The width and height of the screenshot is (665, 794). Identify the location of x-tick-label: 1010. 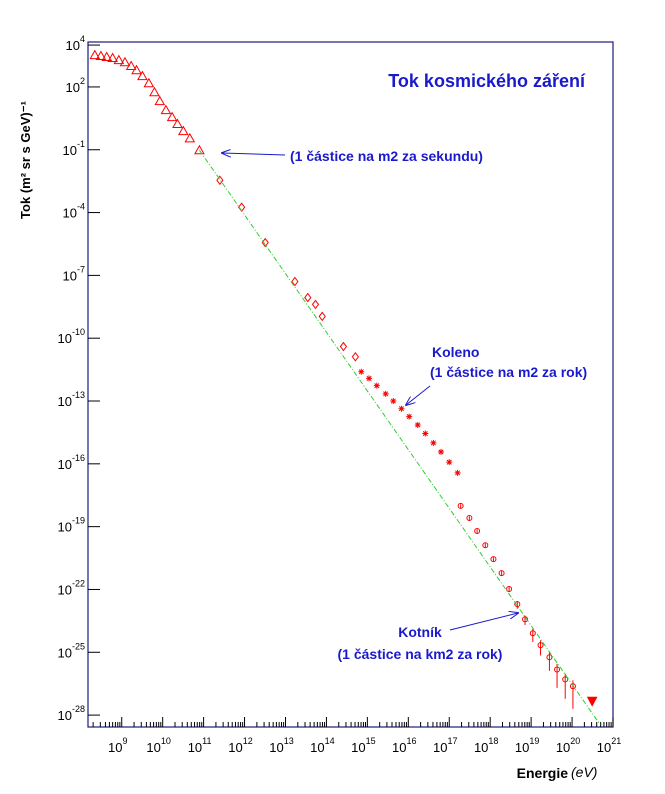
(158, 745).